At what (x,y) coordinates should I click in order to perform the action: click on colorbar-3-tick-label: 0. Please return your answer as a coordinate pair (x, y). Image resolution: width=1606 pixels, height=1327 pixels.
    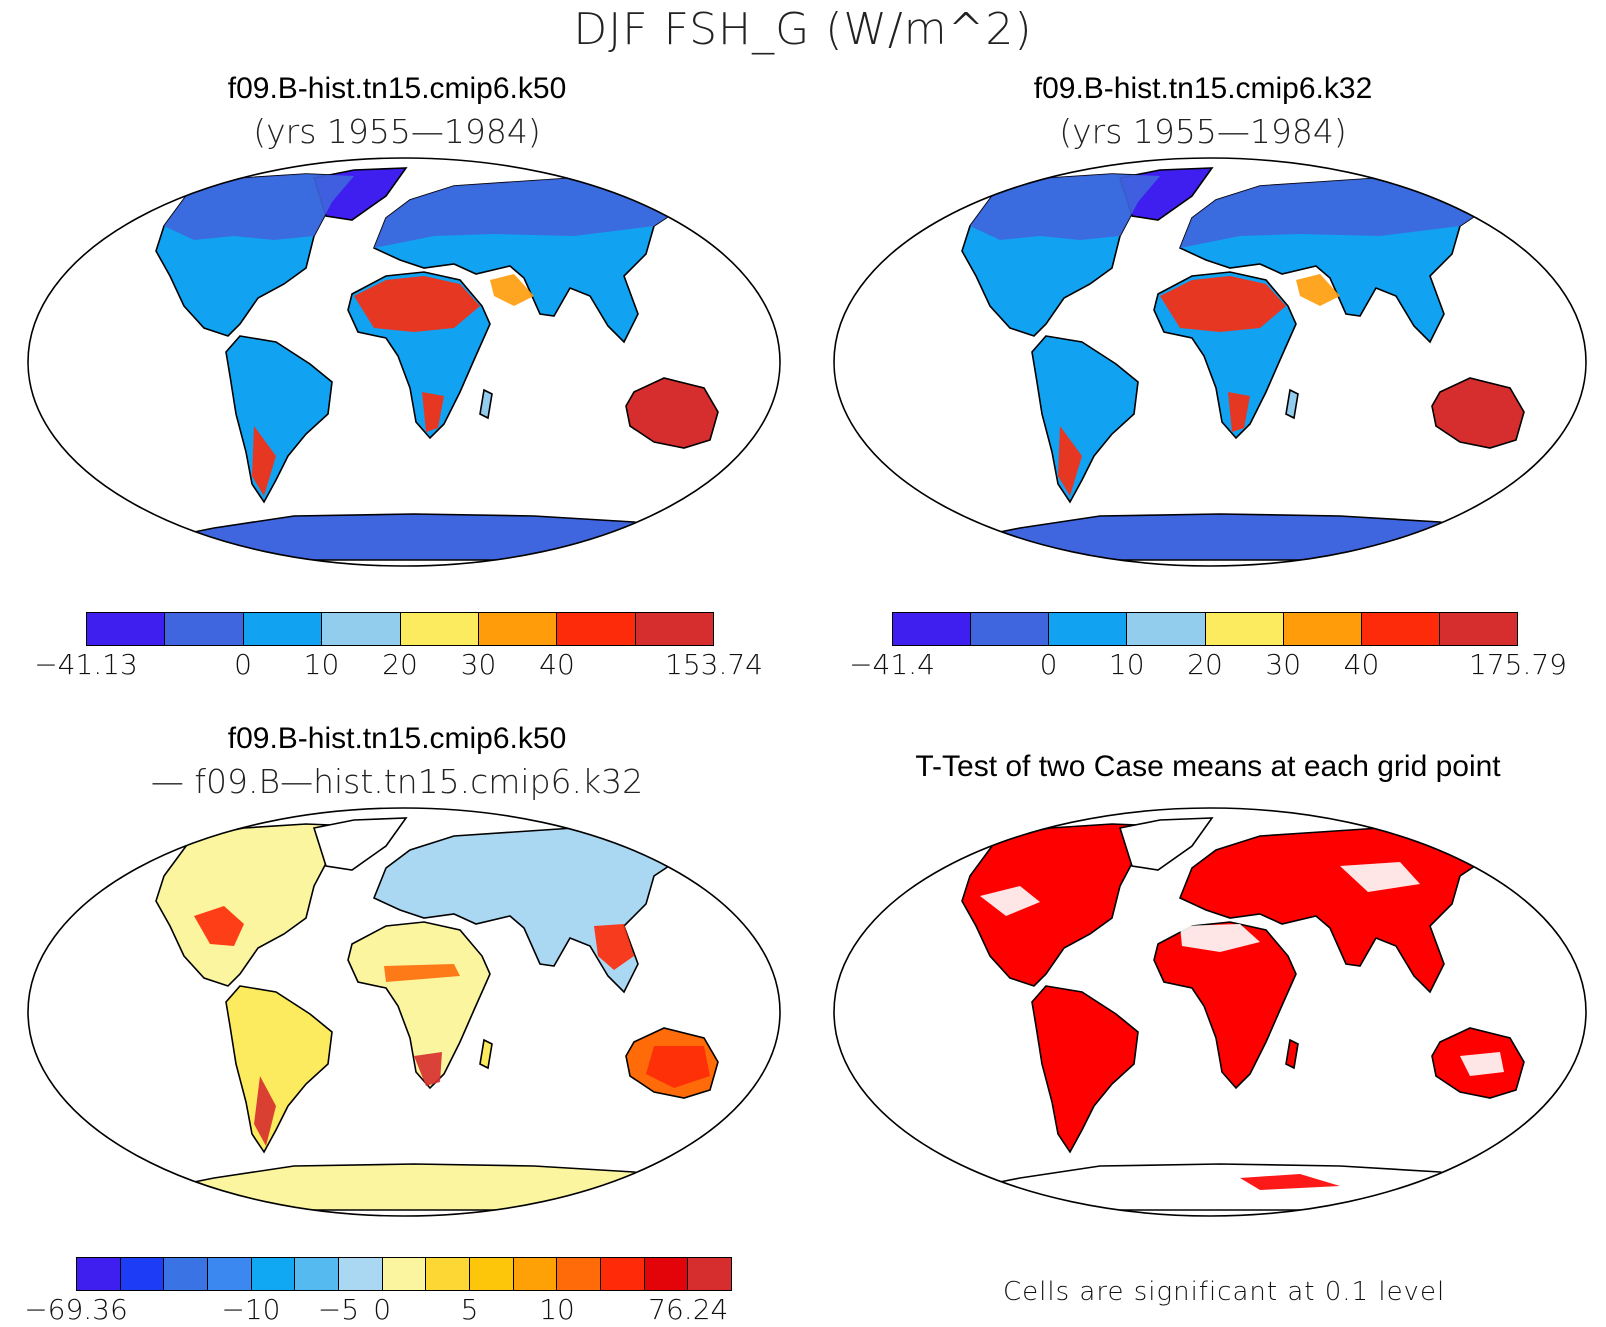
    Looking at the image, I should click on (382, 1309).